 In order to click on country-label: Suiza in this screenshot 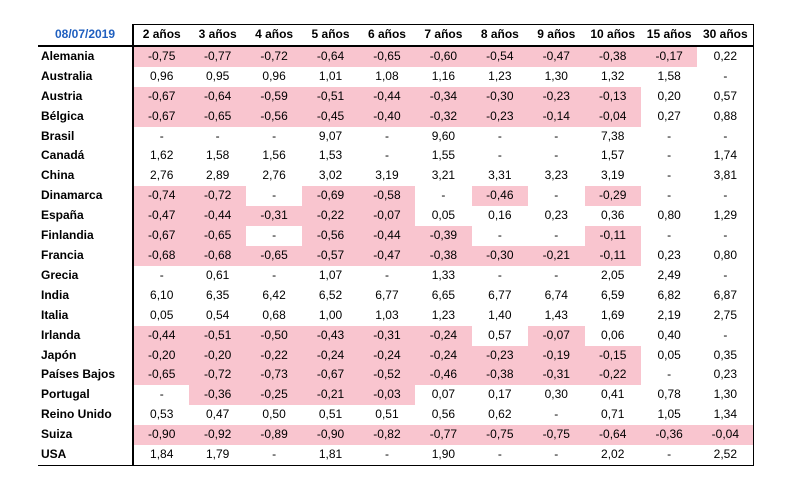, I will do `click(86, 435)`.